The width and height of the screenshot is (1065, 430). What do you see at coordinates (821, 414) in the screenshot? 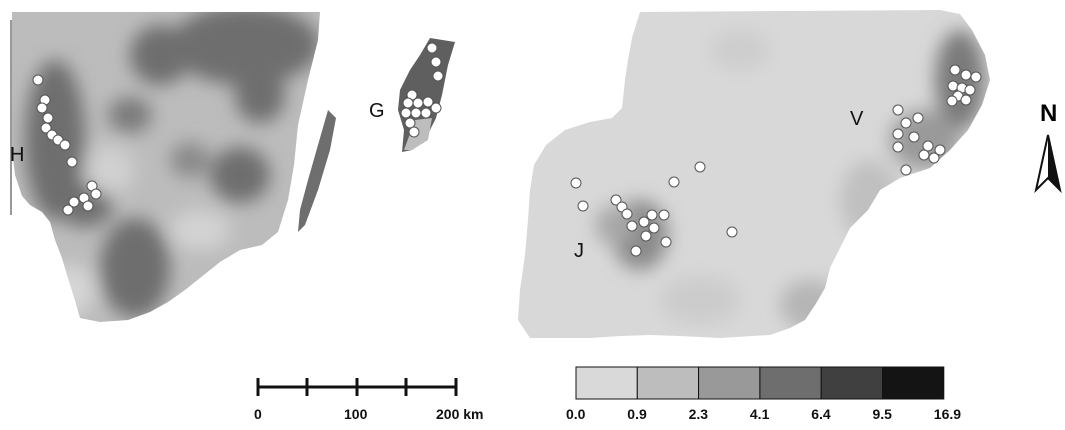
I see `legend-break-label: 6.4` at bounding box center [821, 414].